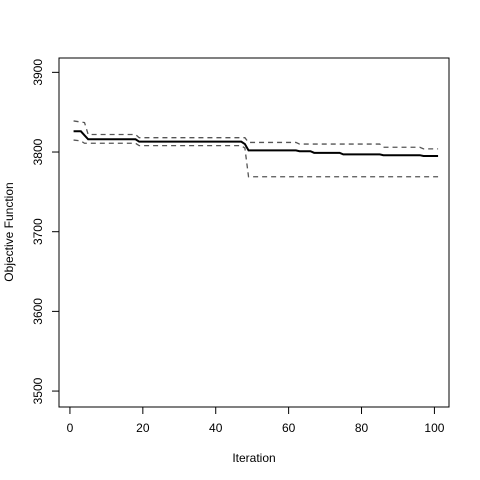  Describe the element at coordinates (38, 231) in the screenshot. I see `y-tick-label: 3700` at that location.